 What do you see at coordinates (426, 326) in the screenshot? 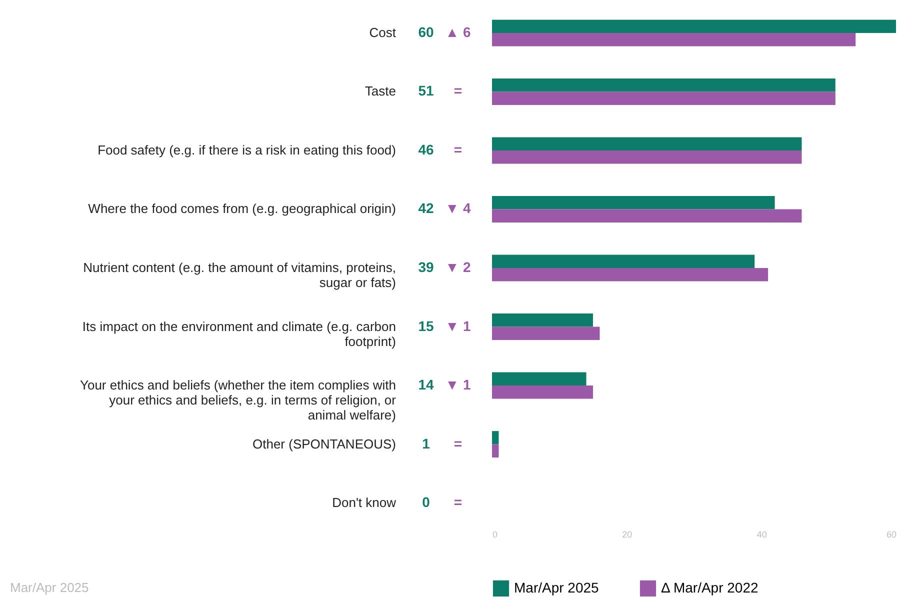
I see `data-label: 15` at bounding box center [426, 326].